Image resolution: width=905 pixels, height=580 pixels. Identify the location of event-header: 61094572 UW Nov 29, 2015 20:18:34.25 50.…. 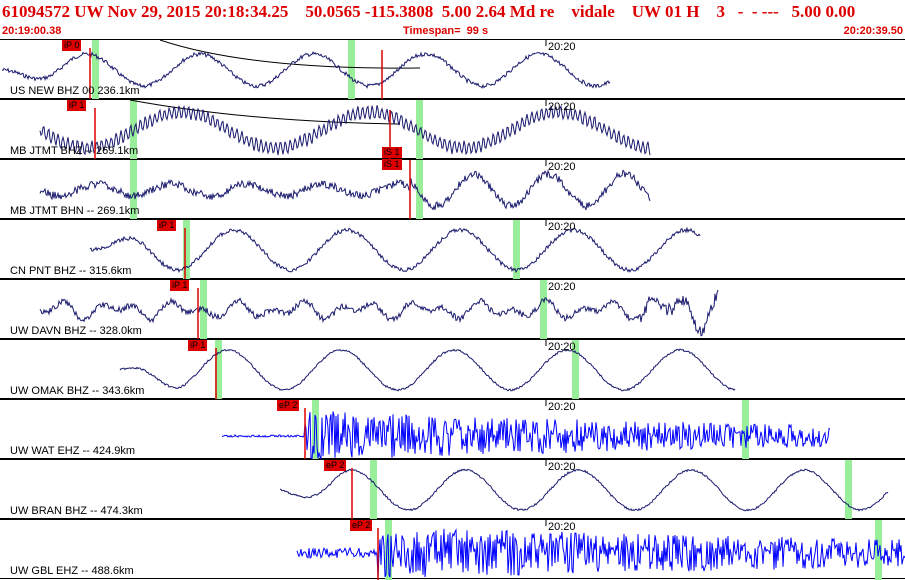
(452, 19).